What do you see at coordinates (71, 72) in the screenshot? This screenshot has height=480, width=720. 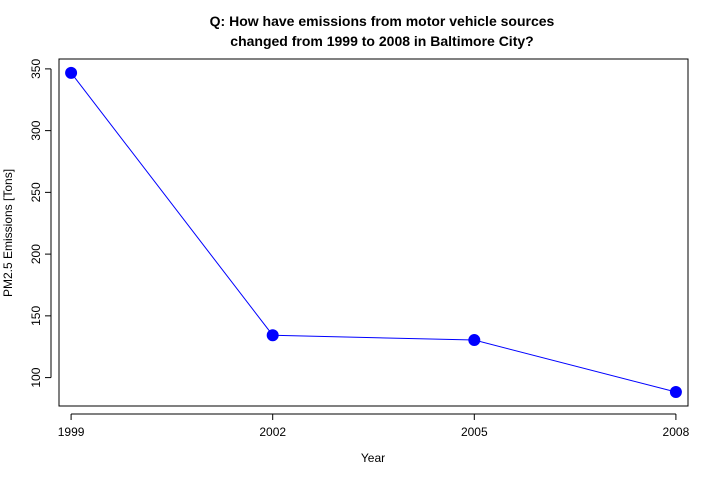 I see `data-point-1999` at bounding box center [71, 72].